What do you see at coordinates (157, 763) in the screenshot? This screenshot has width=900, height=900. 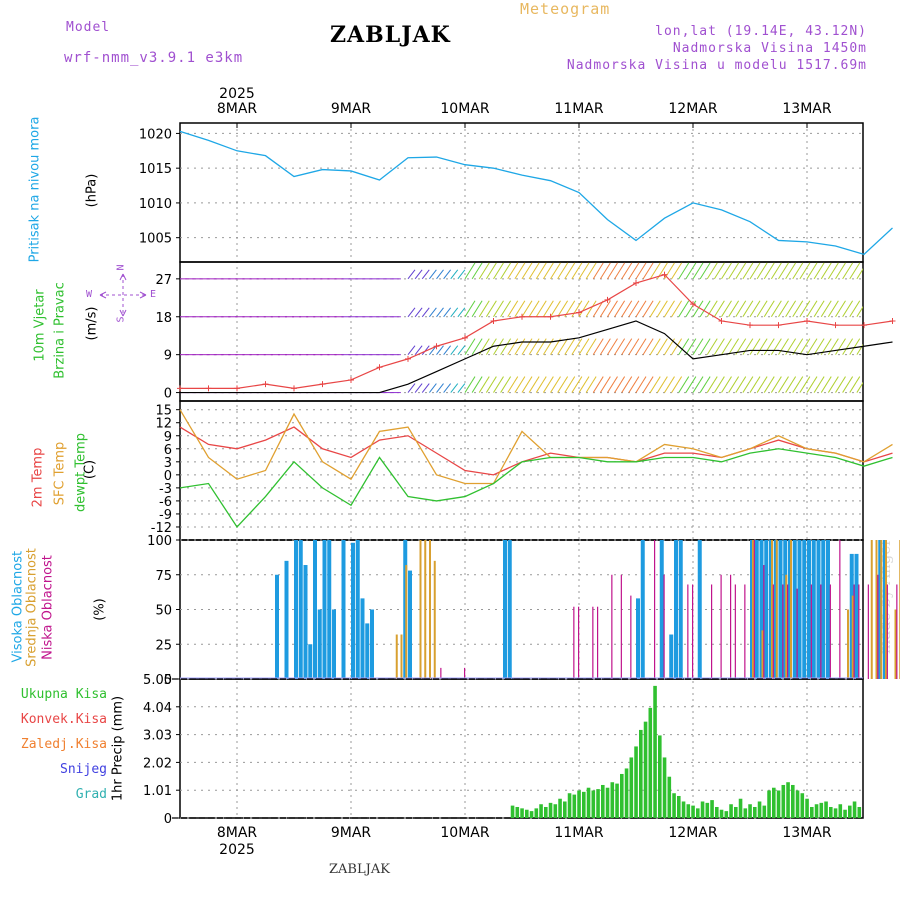 I see `precip-tick-label: 2.02` at bounding box center [157, 763].